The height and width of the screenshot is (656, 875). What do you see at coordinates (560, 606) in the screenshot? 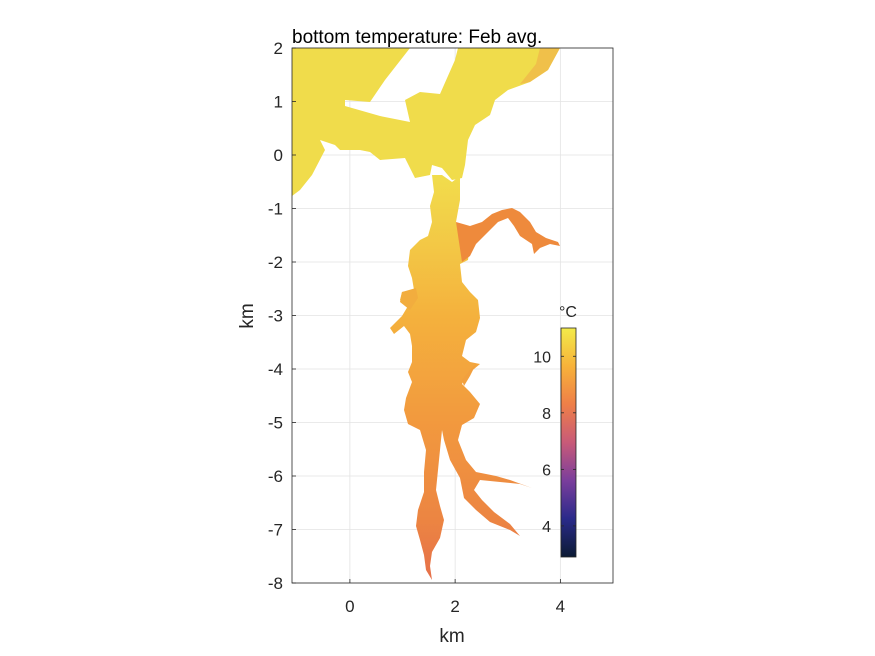
I see `x-tick-label: 4` at bounding box center [560, 606].